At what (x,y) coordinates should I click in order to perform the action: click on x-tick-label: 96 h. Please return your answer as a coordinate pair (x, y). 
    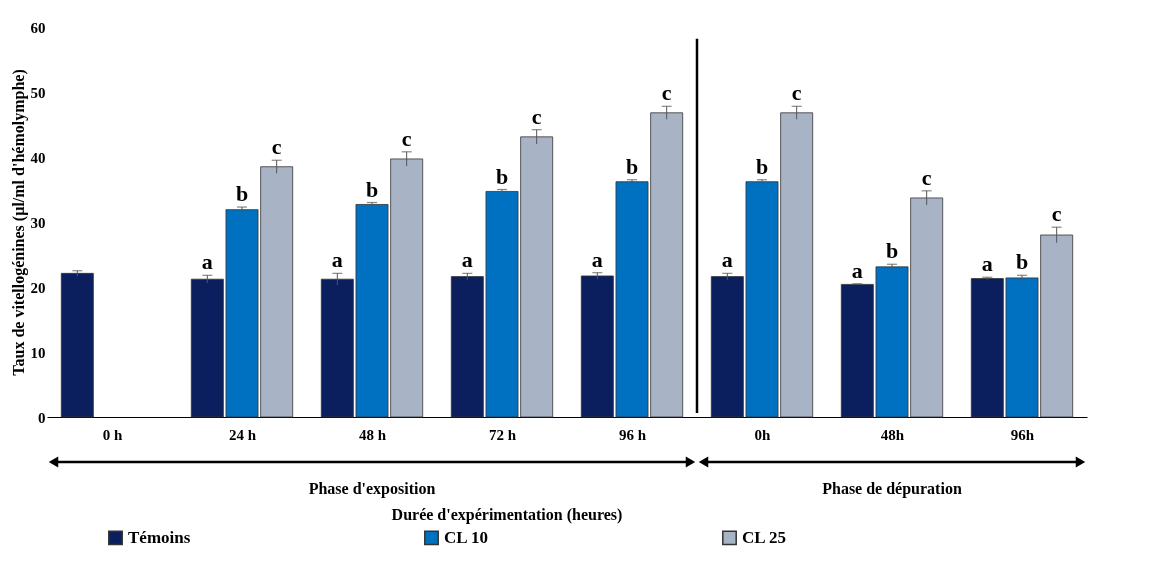
    Looking at the image, I should click on (632, 434).